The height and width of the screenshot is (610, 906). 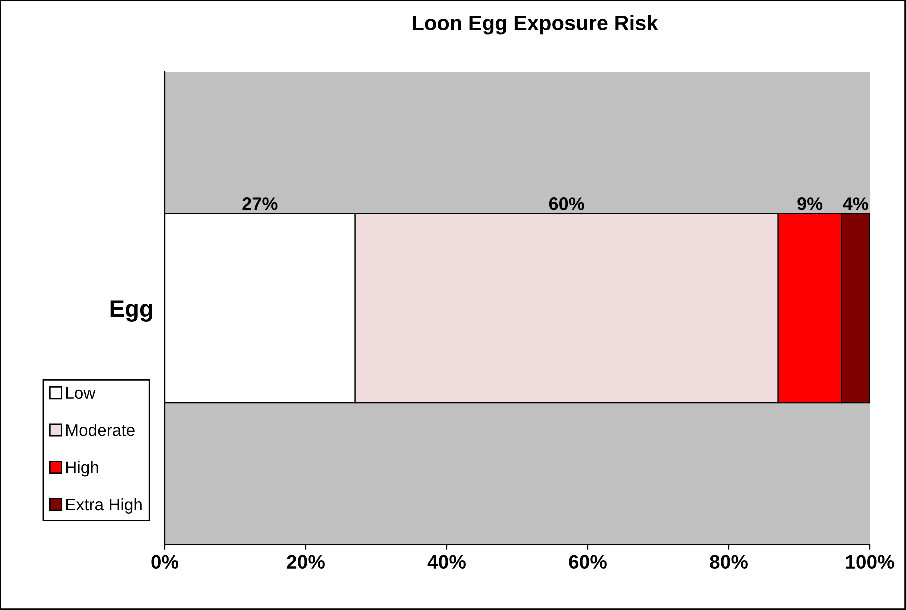 I want to click on x-tick-label: 100%, so click(x=870, y=562).